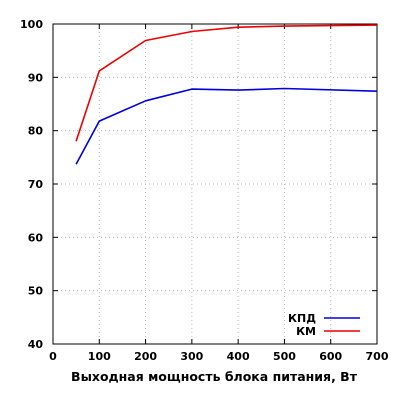 The width and height of the screenshot is (400, 400). What do you see at coordinates (306, 331) in the screenshot?
I see `legend-label-2: КМ` at bounding box center [306, 331].